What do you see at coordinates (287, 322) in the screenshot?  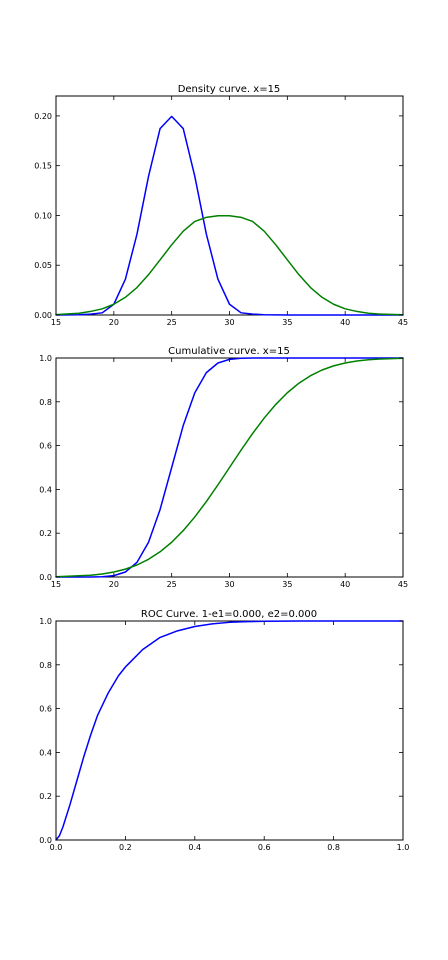 I see `density-xtick-label: 35` at bounding box center [287, 322].